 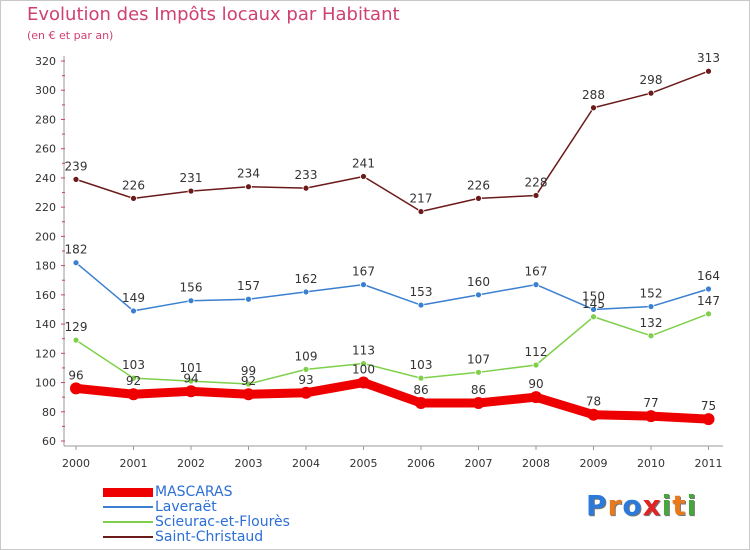 I want to click on logo-letter: o, so click(x=632, y=505).